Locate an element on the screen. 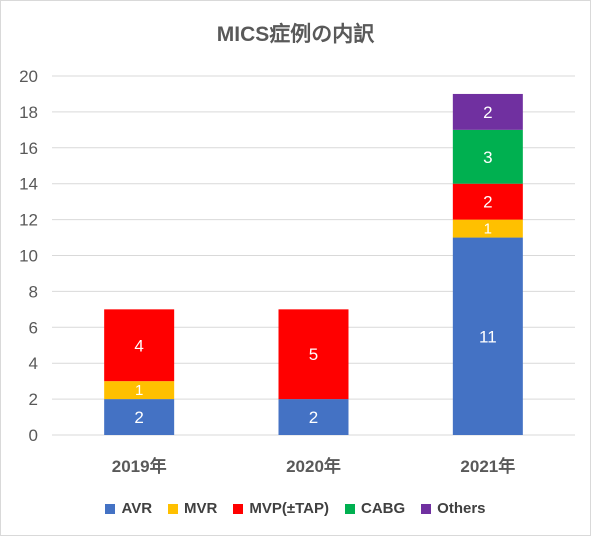 The height and width of the screenshot is (536, 591). x-category-label: 2020年 is located at coordinates (313, 466).